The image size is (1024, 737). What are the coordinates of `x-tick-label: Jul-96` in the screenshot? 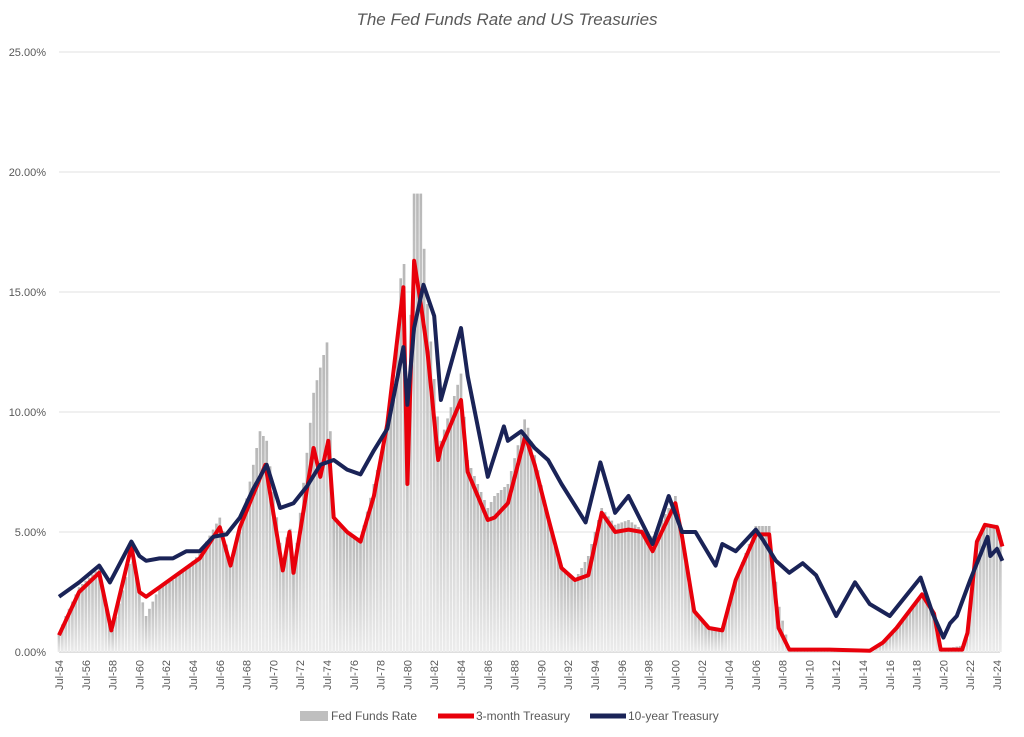 It's located at (623, 675).